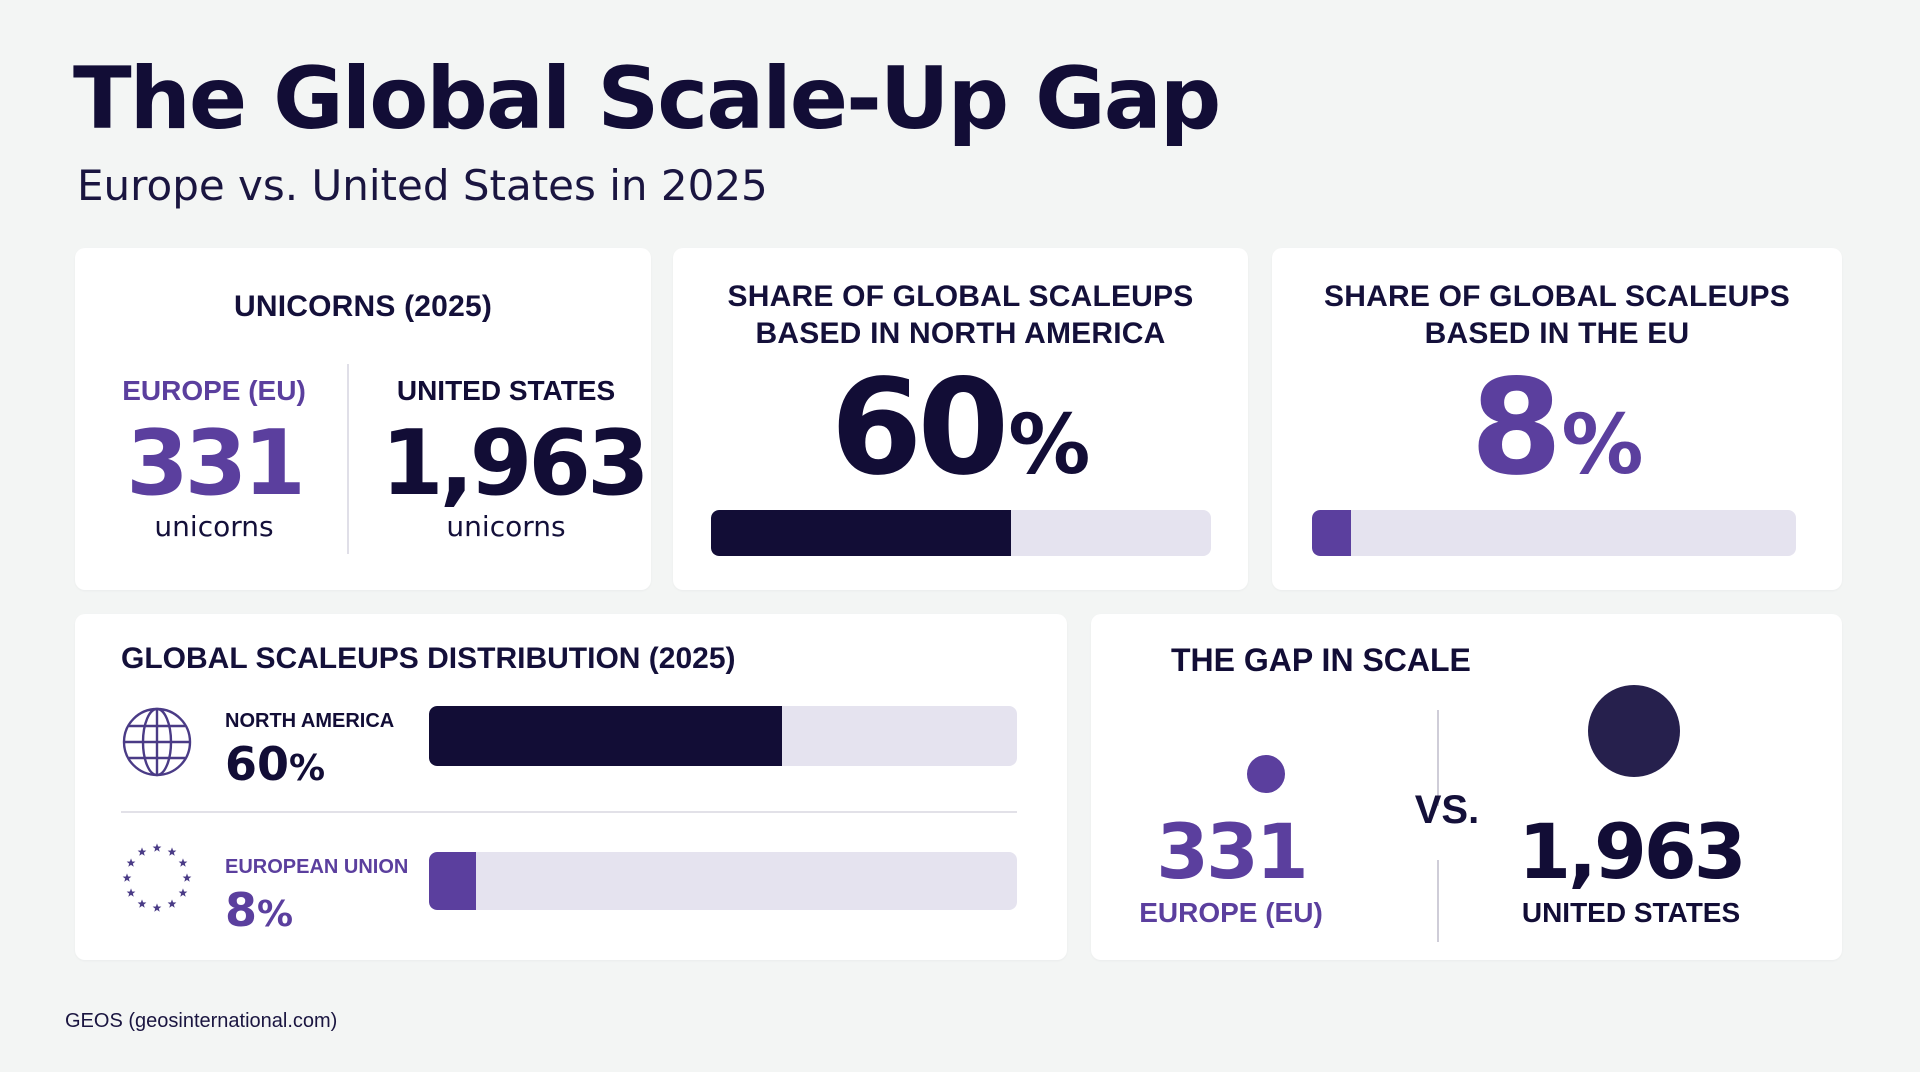 The height and width of the screenshot is (1072, 1920). Describe the element at coordinates (275, 914) in the screenshot. I see `distribution-eu-percent-sign: %` at that location.